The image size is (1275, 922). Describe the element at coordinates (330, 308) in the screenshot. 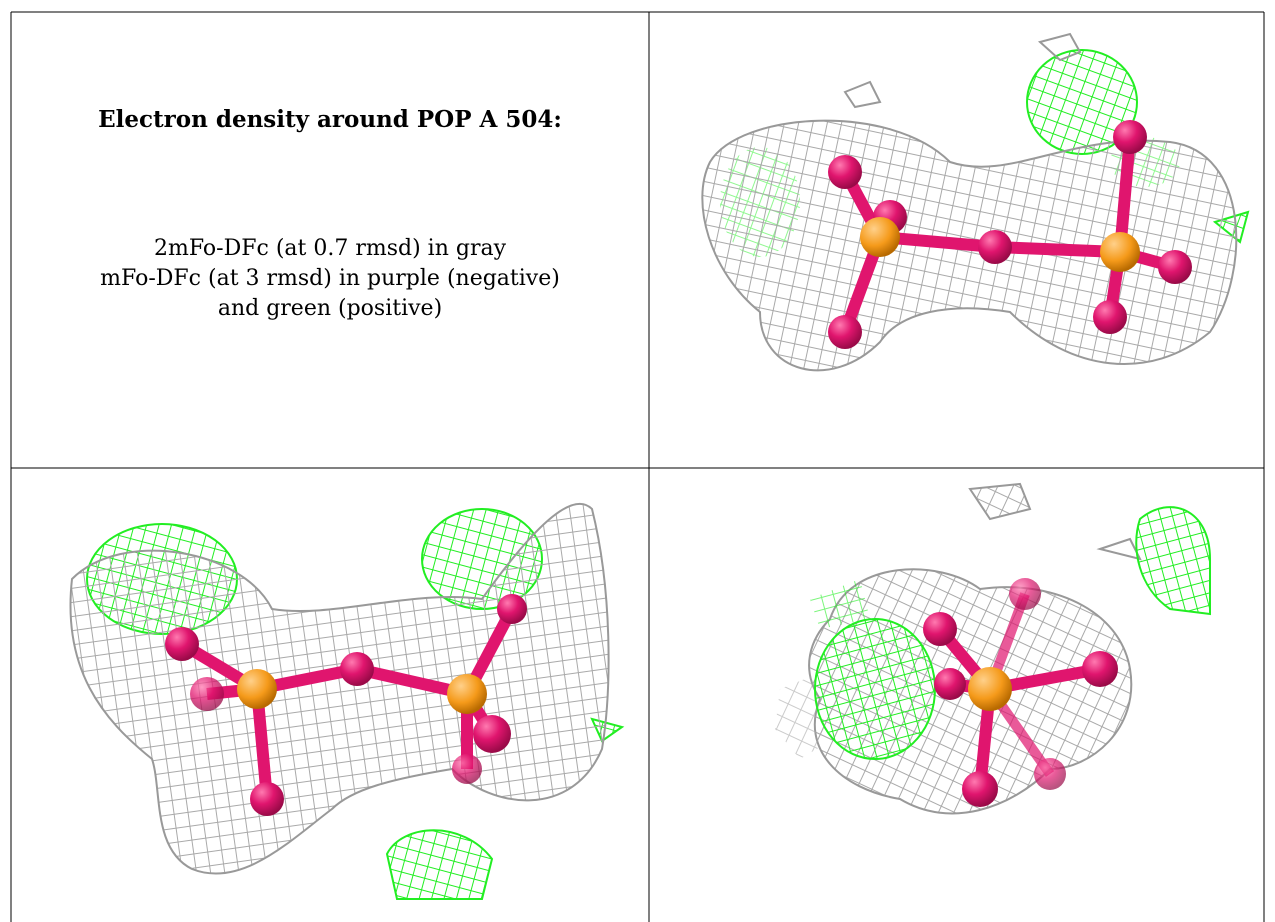

I see `legend-line-positive: and green (positive)` at that location.